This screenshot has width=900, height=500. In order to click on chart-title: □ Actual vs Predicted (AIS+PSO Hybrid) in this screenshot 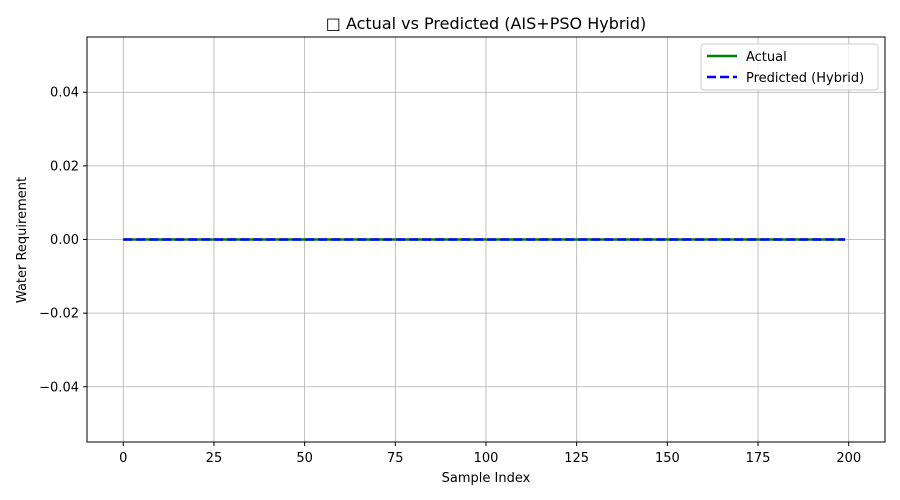, I will do `click(486, 23)`.